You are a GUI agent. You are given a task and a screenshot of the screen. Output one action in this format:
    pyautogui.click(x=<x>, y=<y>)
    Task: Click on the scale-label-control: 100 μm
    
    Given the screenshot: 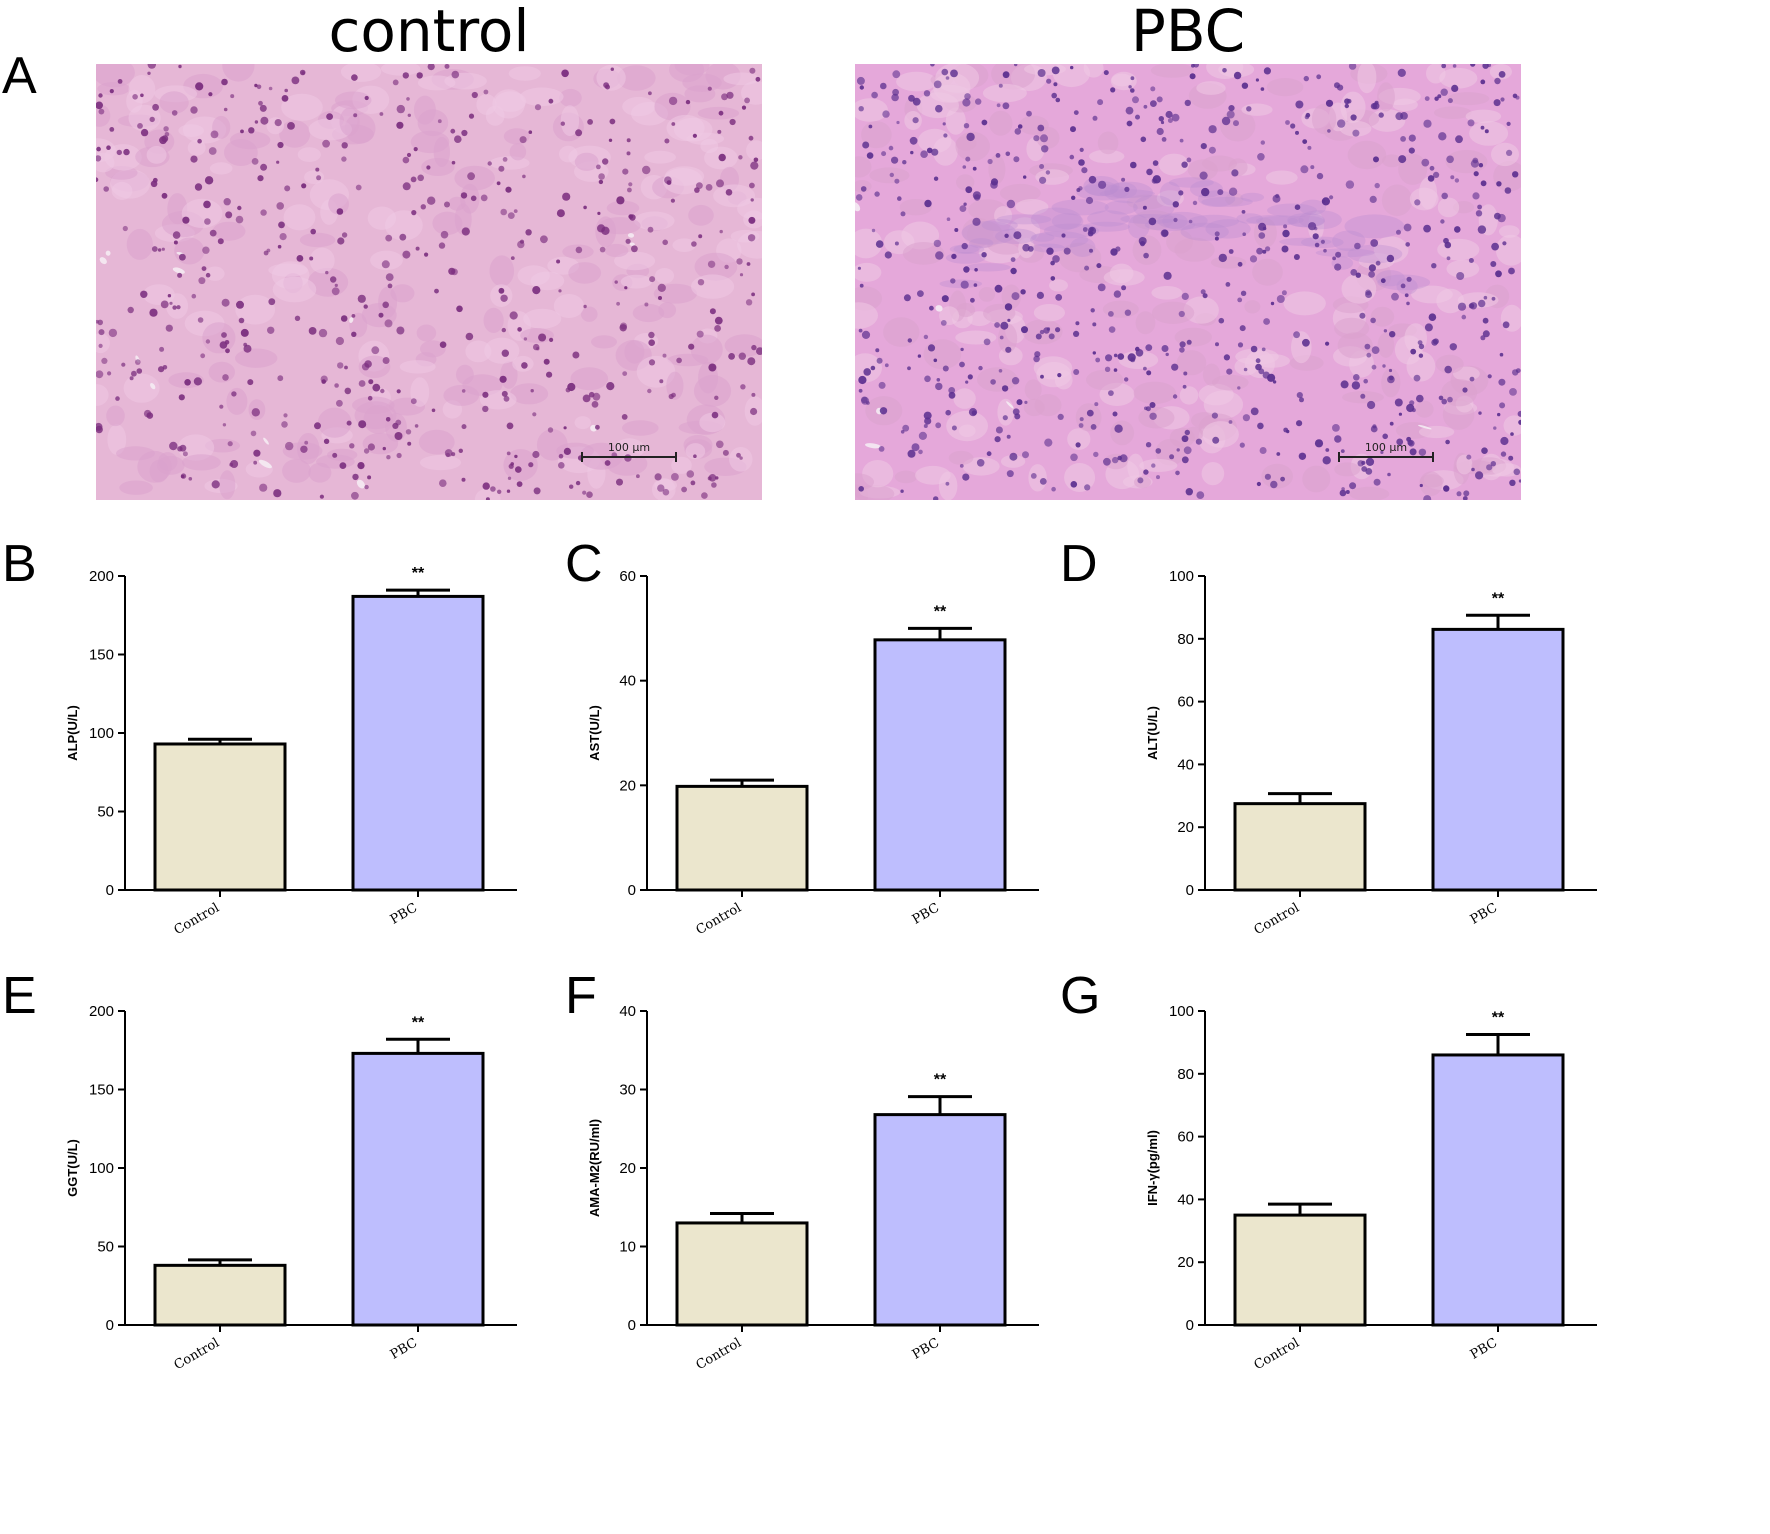 What is the action you would take?
    pyautogui.click(x=629, y=447)
    